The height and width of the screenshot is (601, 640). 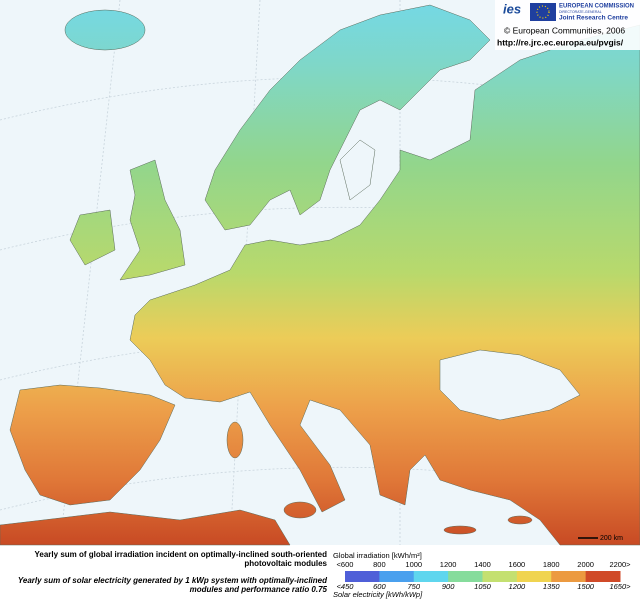 I want to click on legend-title: Solar electricity [kWh/kWp], so click(x=378, y=594).